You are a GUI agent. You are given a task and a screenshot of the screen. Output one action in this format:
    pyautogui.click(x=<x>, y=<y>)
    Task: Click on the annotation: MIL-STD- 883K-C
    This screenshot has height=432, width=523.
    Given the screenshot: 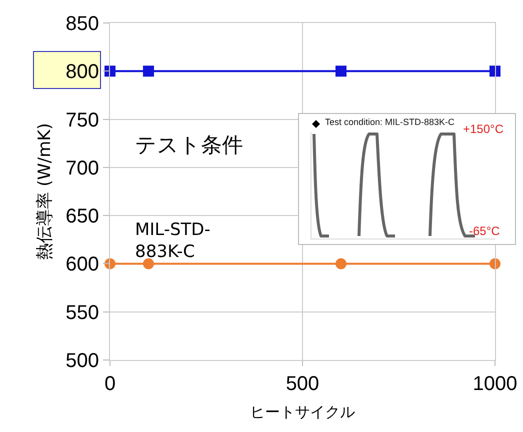 What is the action you would take?
    pyautogui.click(x=172, y=241)
    